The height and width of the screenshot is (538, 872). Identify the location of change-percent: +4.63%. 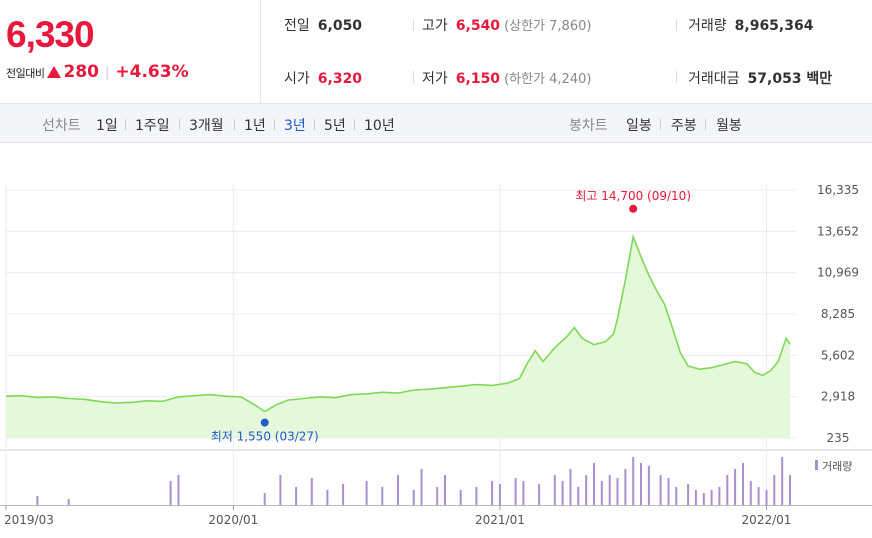
(152, 72).